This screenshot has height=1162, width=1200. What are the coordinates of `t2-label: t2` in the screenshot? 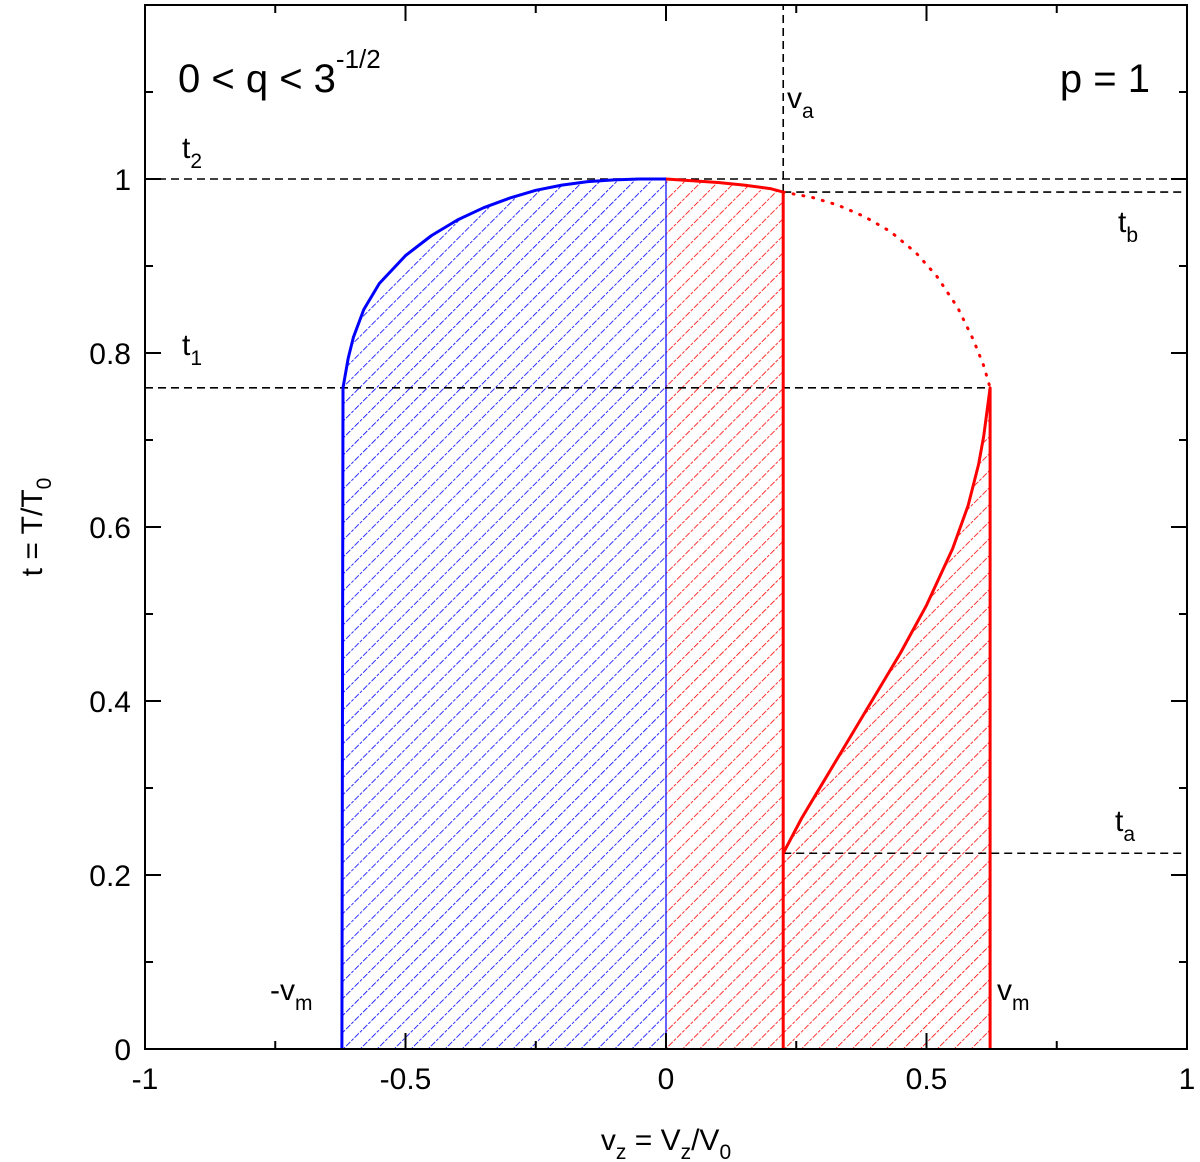 It's located at (192, 152).